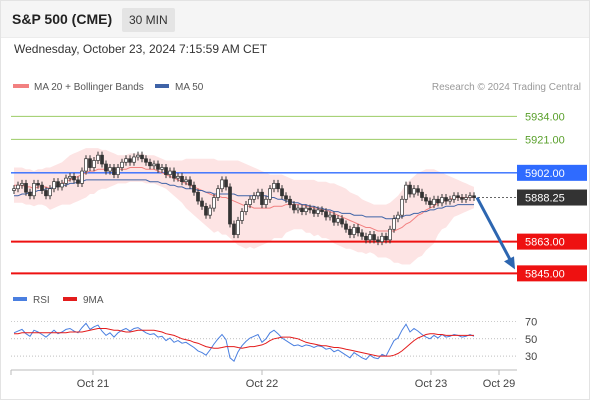 The width and height of the screenshot is (590, 400). What do you see at coordinates (545, 174) in the screenshot?
I see `pivot-level-label: 5902.00` at bounding box center [545, 174].